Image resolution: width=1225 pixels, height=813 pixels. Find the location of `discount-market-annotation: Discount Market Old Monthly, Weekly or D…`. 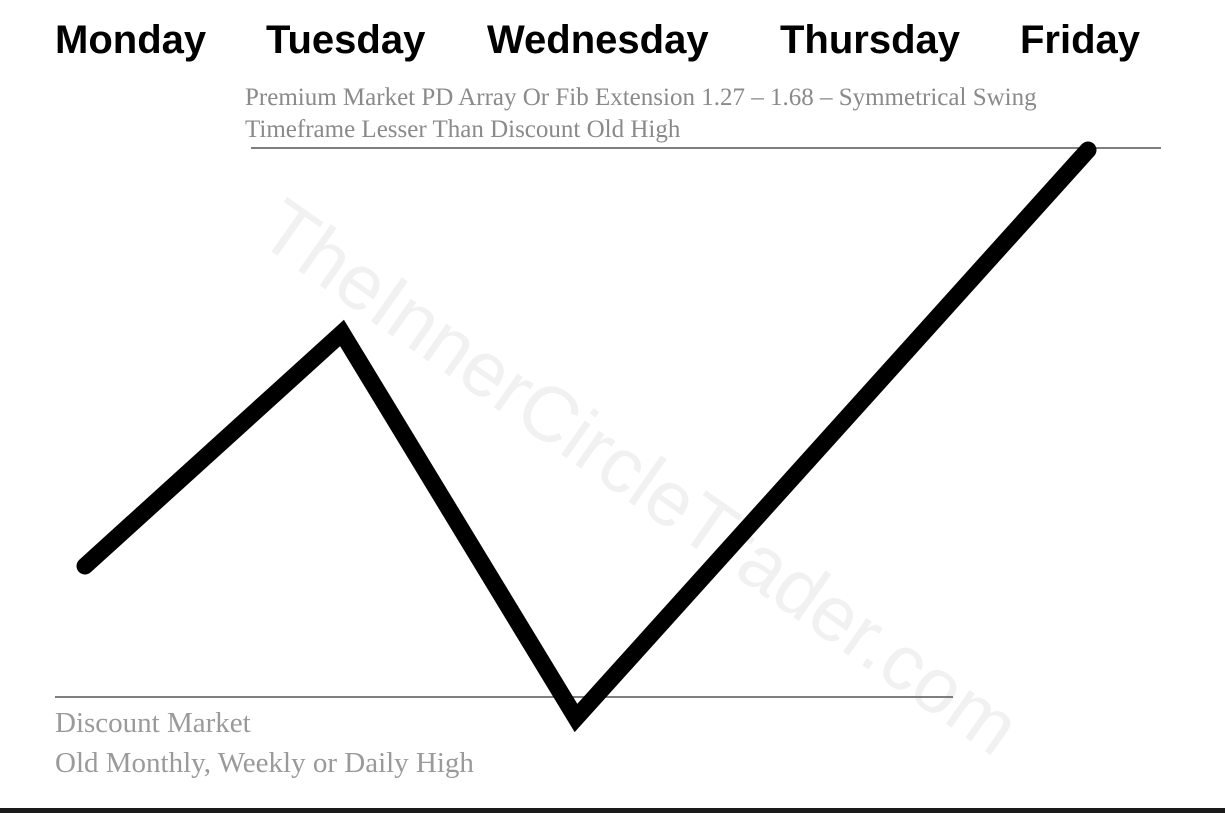

discount-market-annotation: Discount Market Old Monthly, Weekly or D… is located at coordinates (264, 743).